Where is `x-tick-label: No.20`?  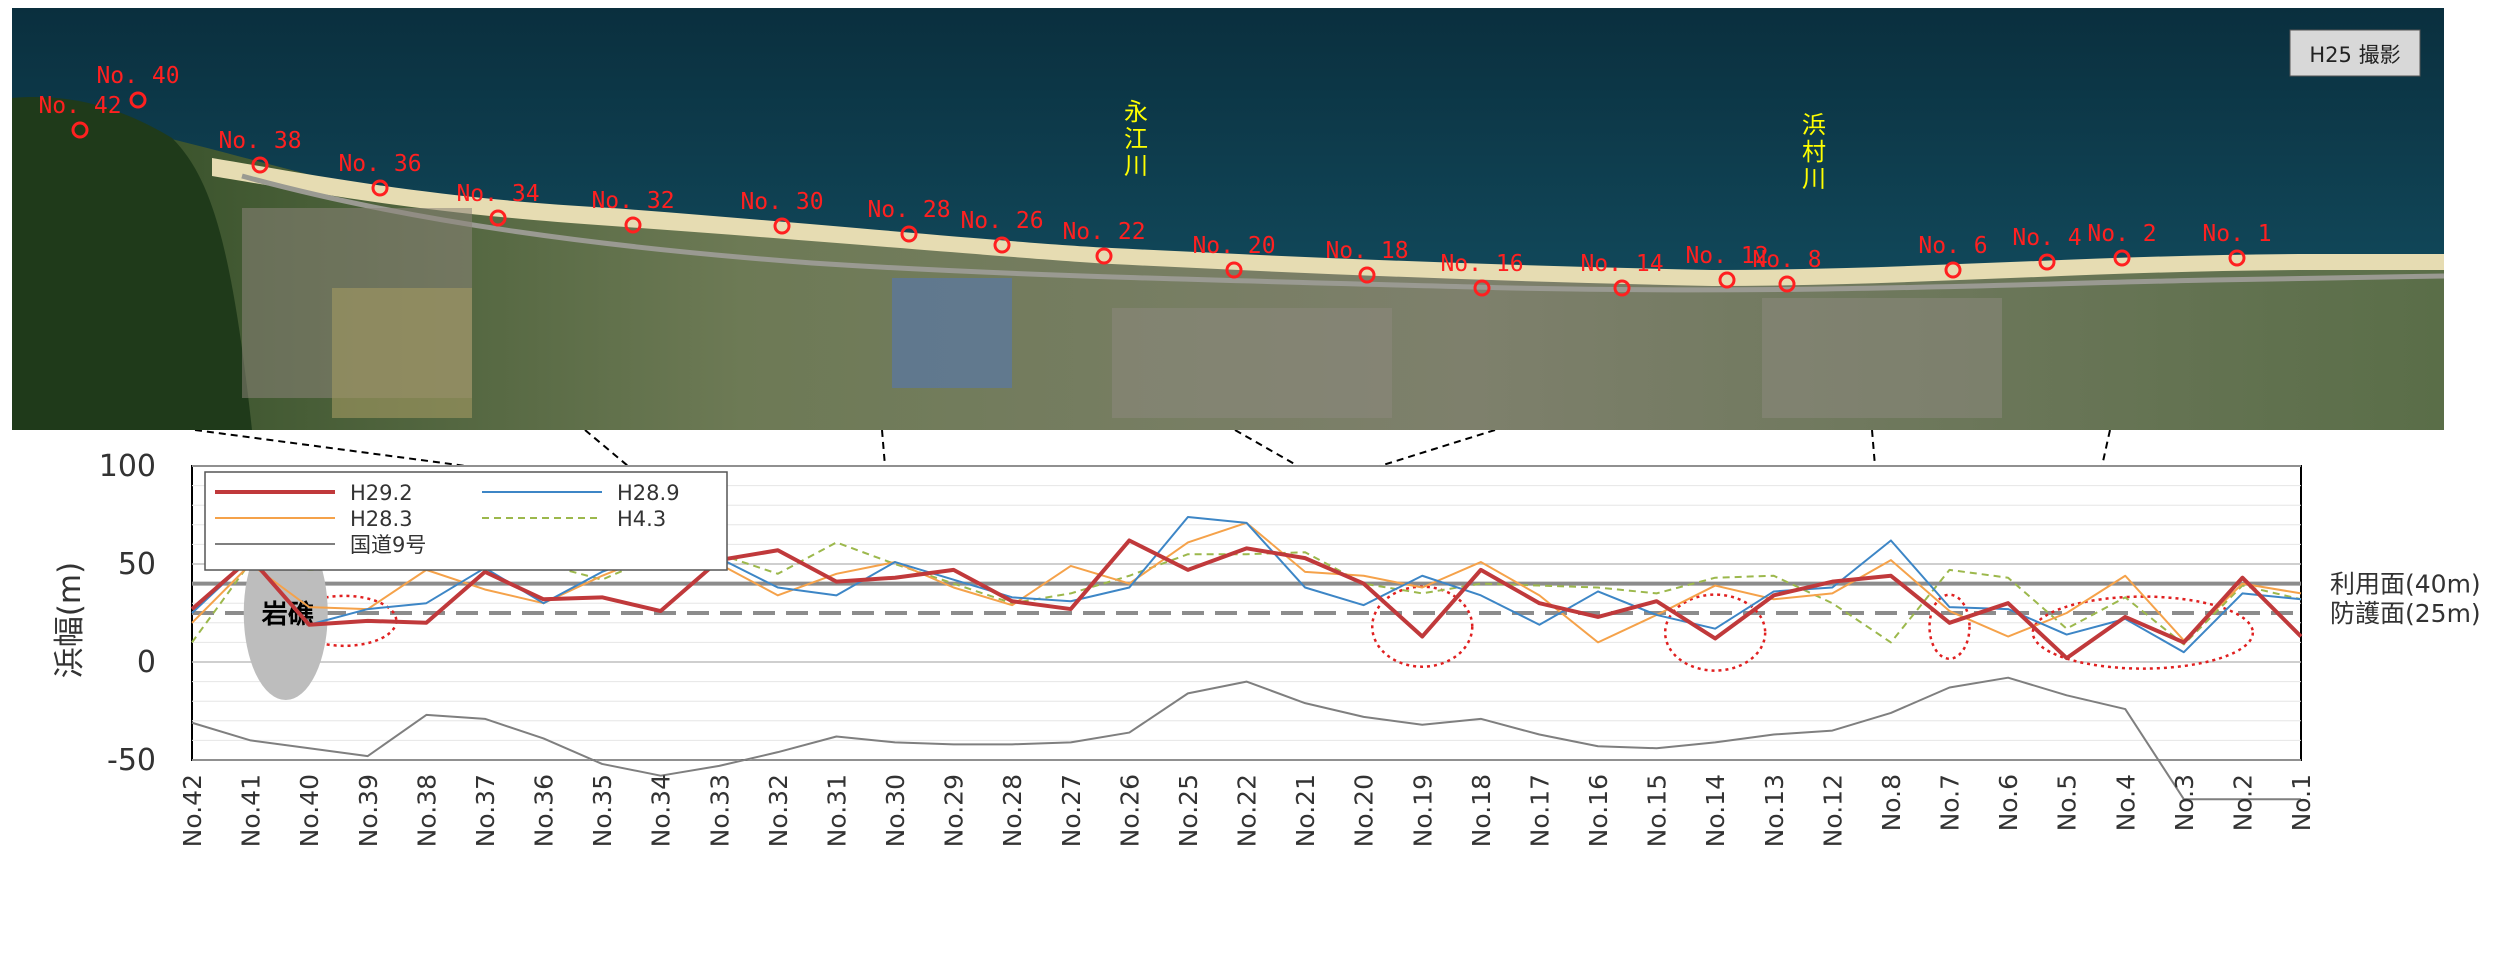
x-tick-label: No.20 is located at coordinates (1364, 810).